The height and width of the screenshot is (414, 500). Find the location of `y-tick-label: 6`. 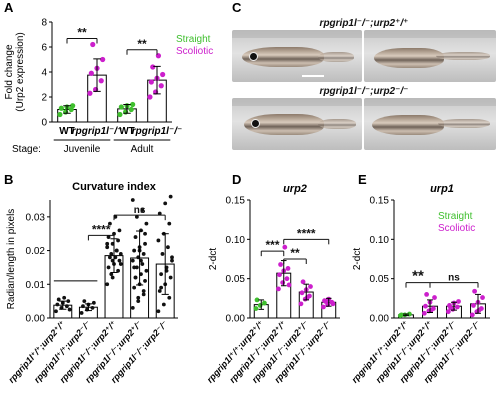

y-tick-label: 6 is located at coordinates (44, 48).